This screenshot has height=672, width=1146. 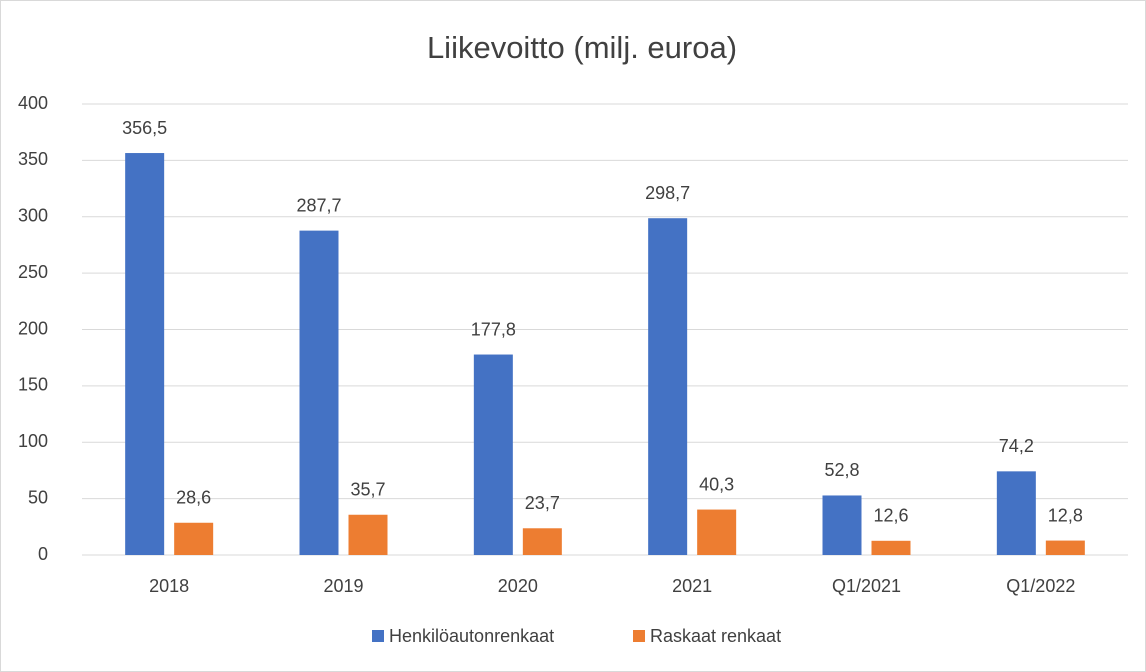 What do you see at coordinates (1016, 446) in the screenshot?
I see `value-label: 74,2` at bounding box center [1016, 446].